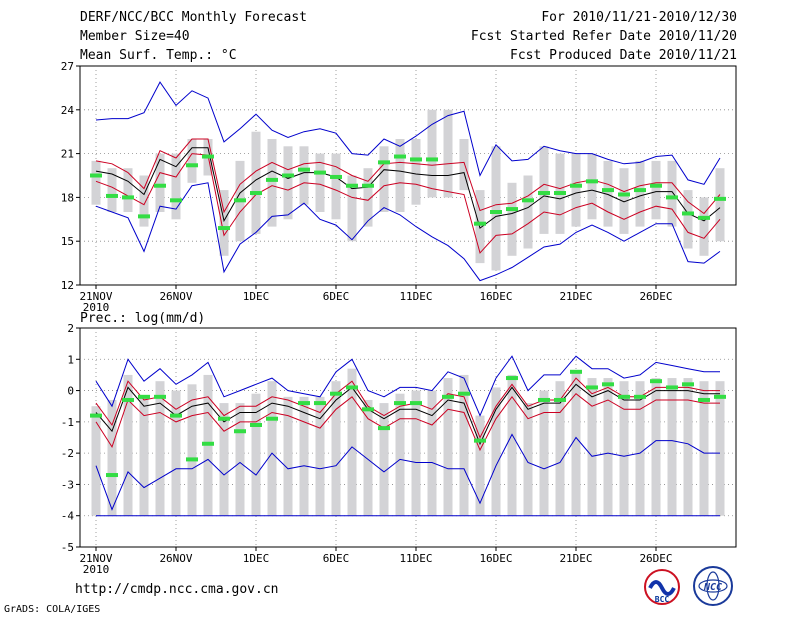 Image resolution: width=800 pixels, height=618 pixels. I want to click on x-tick-label: 6DEC, so click(336, 296).